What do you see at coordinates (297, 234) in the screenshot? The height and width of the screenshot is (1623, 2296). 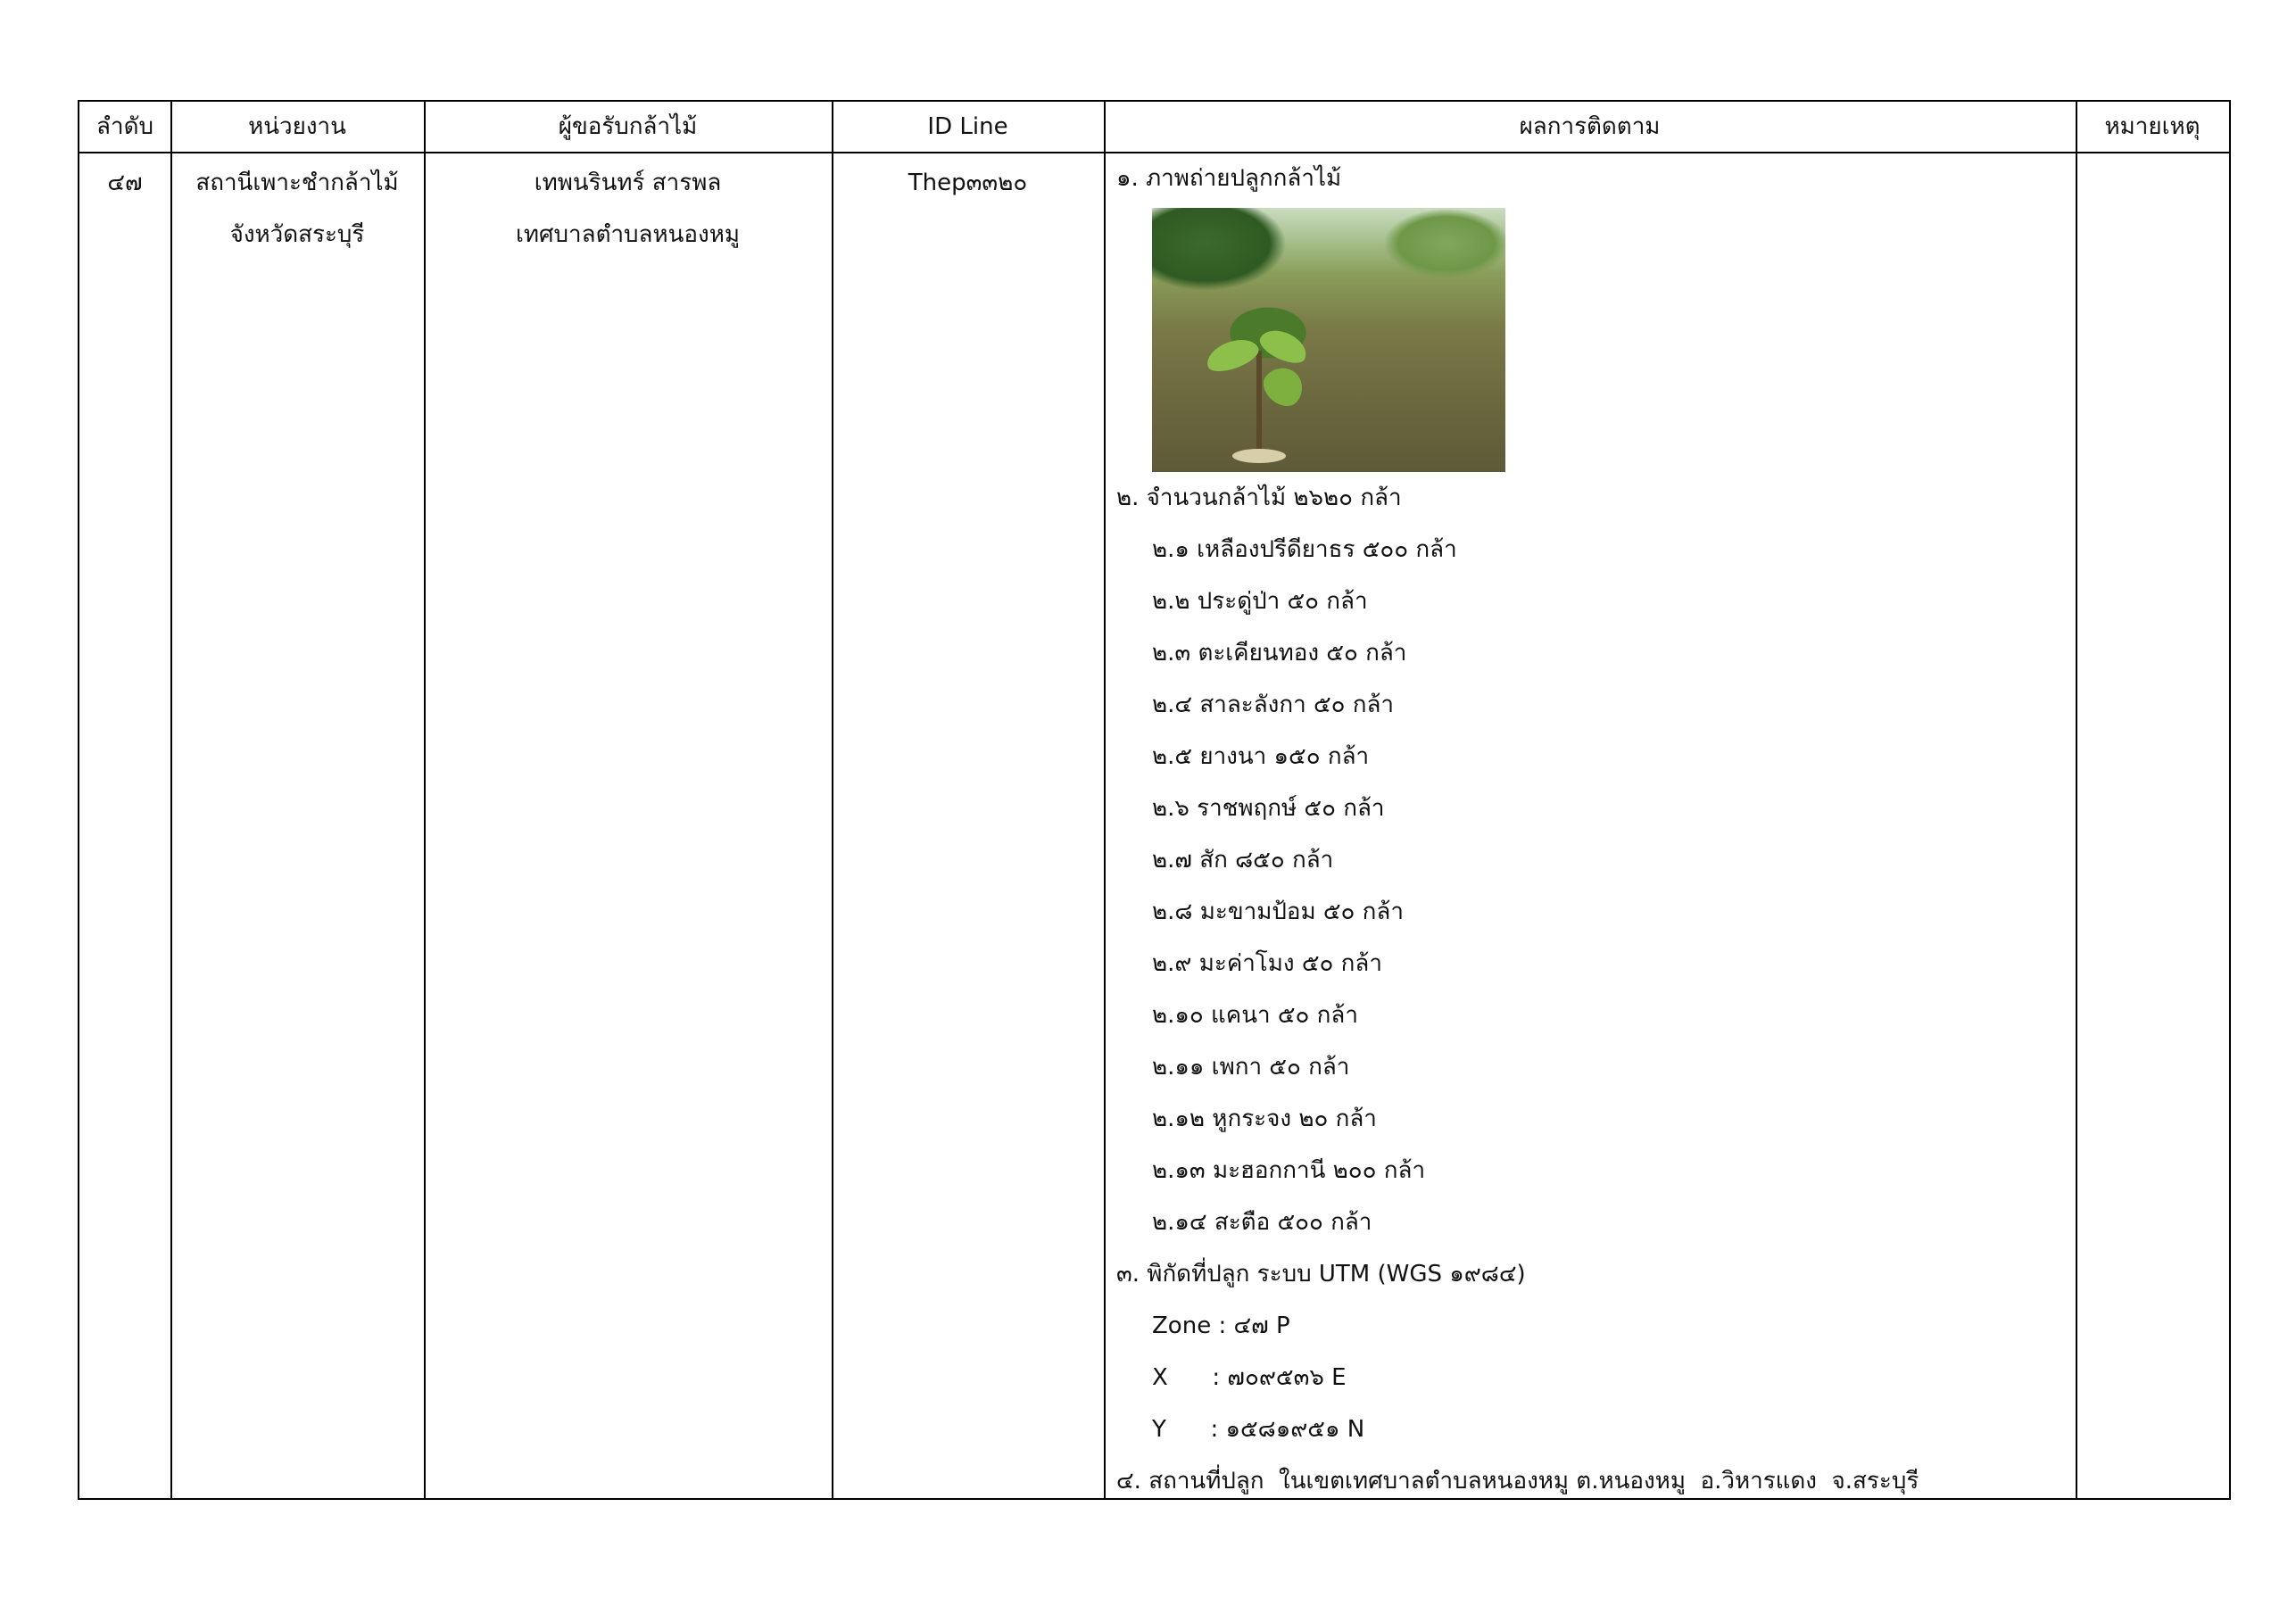 I see `agency-line: จังหวัดสระบุรี` at bounding box center [297, 234].